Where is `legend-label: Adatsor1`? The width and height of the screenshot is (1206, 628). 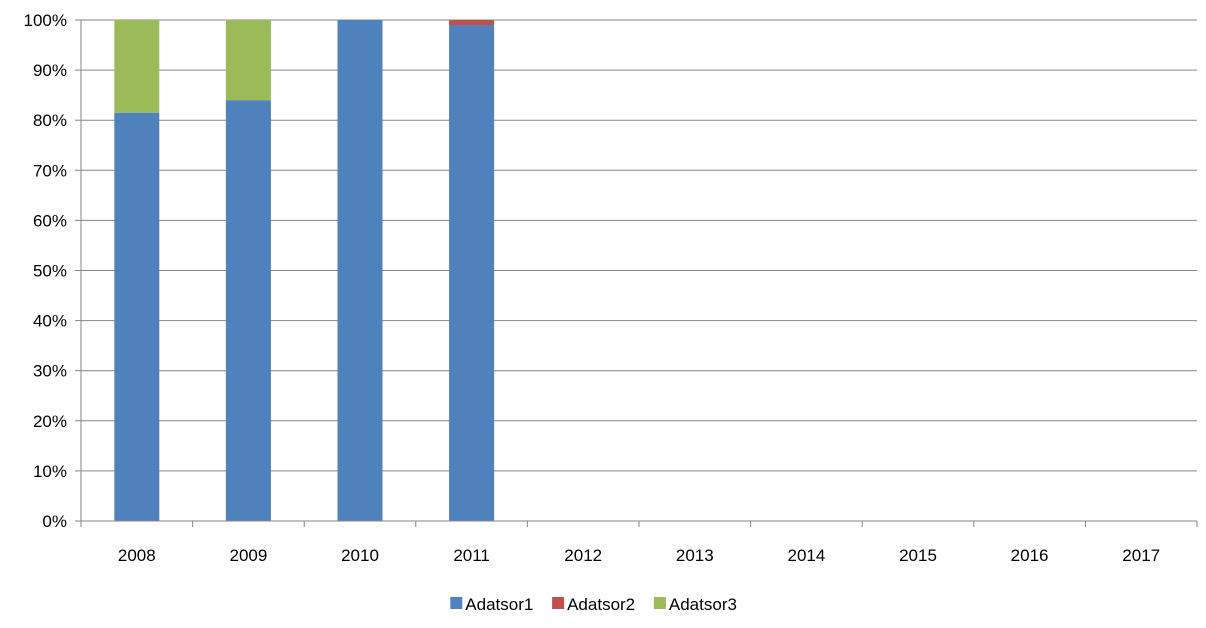
legend-label: Adatsor1 is located at coordinates (499, 604).